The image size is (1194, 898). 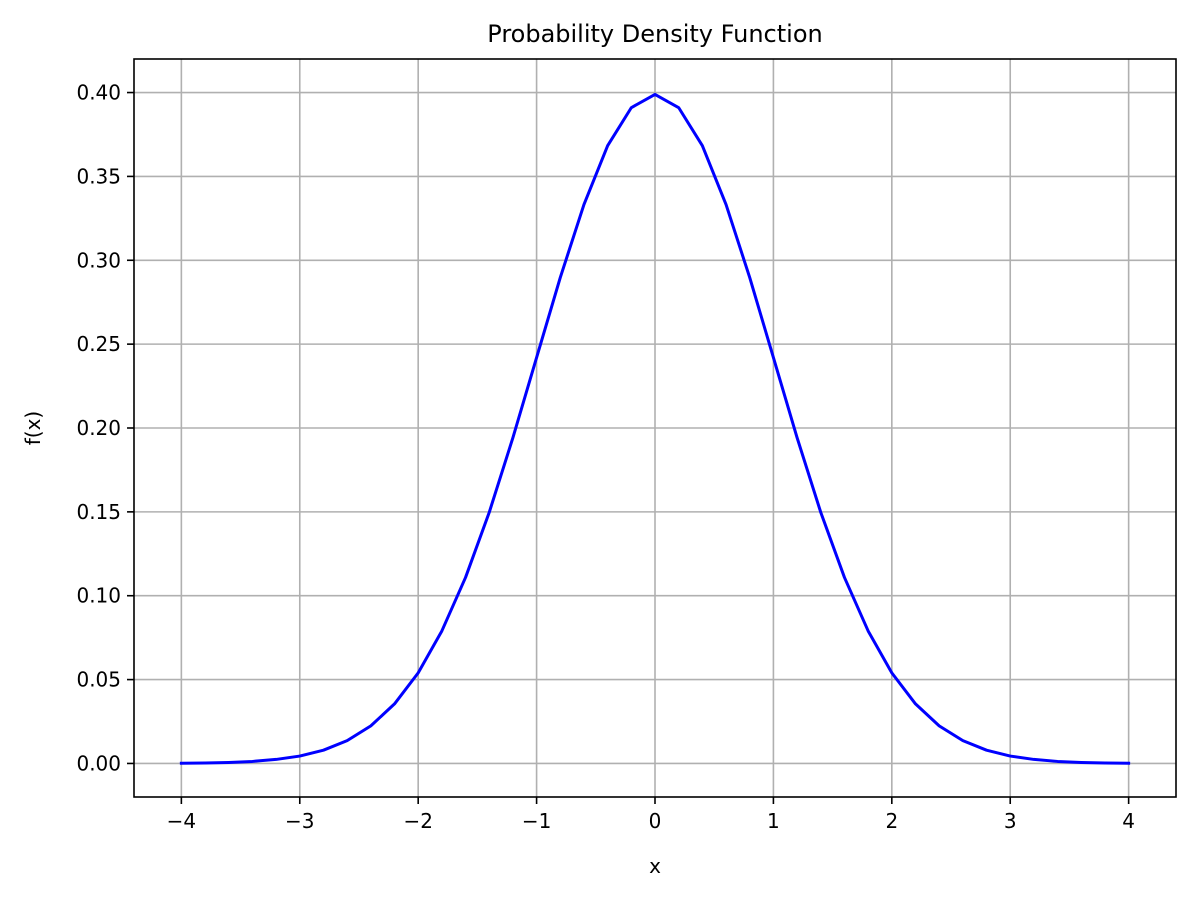 I want to click on chart-title: Probability Density Function, so click(x=654, y=34).